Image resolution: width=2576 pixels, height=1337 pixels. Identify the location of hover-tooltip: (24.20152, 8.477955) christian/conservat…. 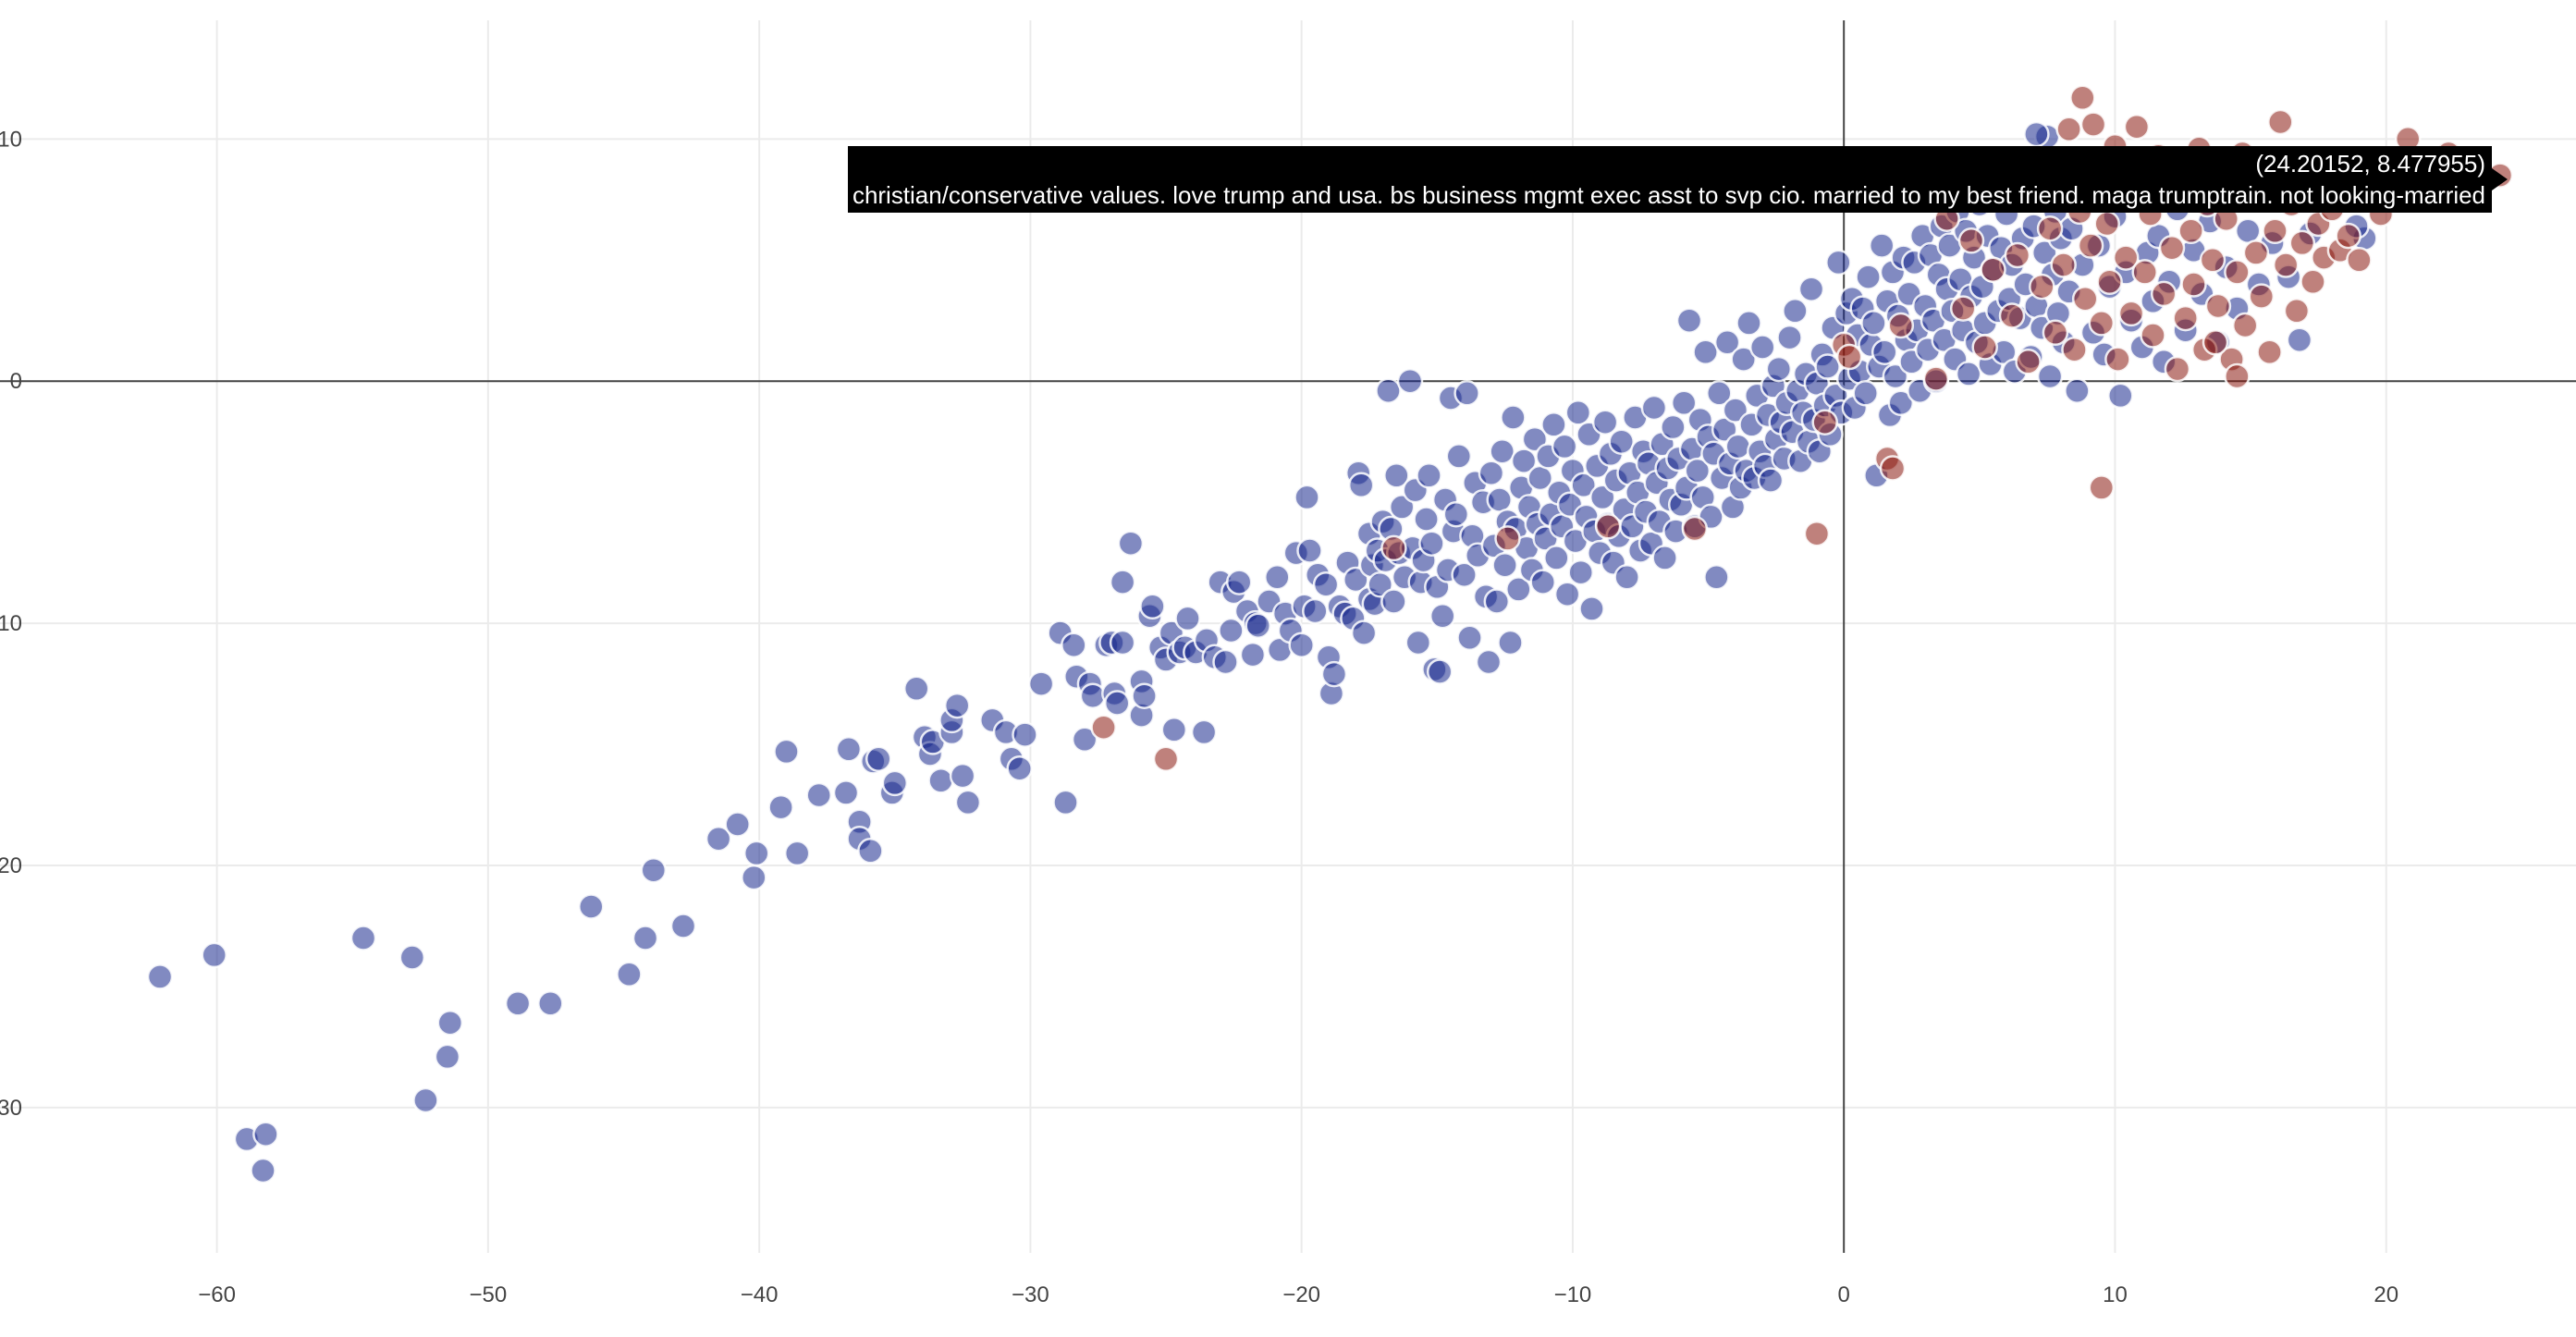
(1678, 179).